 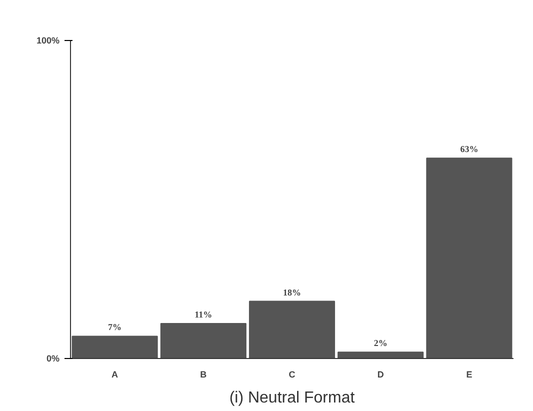 I want to click on data-label: 63%, so click(x=469, y=149).